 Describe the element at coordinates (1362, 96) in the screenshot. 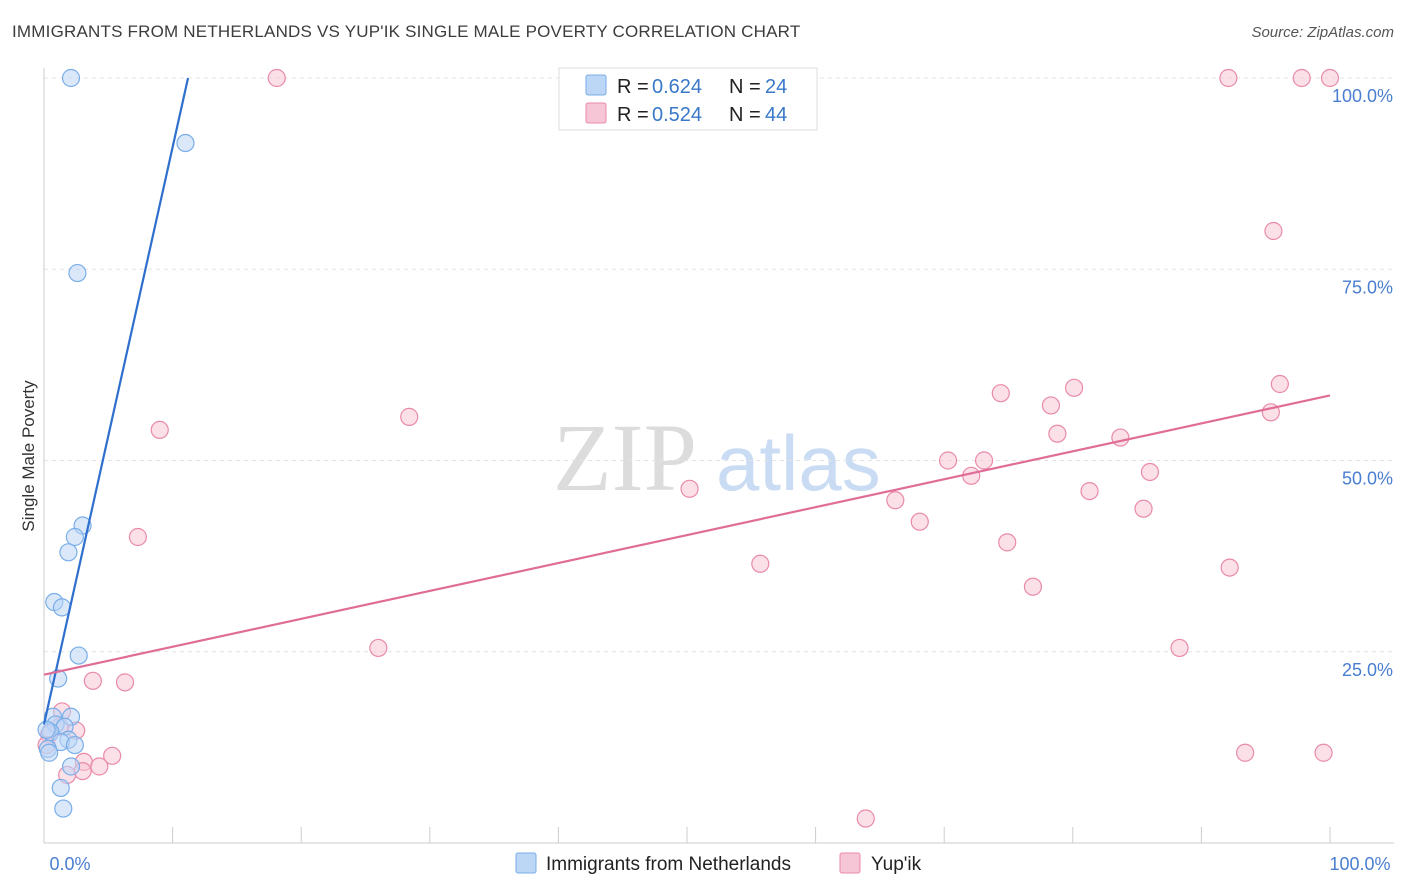

I see `y-tick-label-100: 100.0%` at that location.